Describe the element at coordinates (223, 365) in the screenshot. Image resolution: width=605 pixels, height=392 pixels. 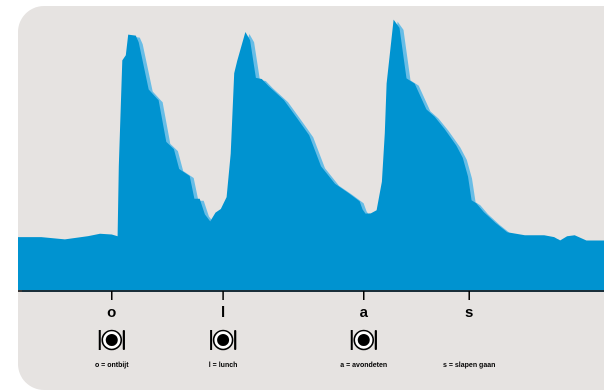
I see `legend-caption: l = lunch` at that location.